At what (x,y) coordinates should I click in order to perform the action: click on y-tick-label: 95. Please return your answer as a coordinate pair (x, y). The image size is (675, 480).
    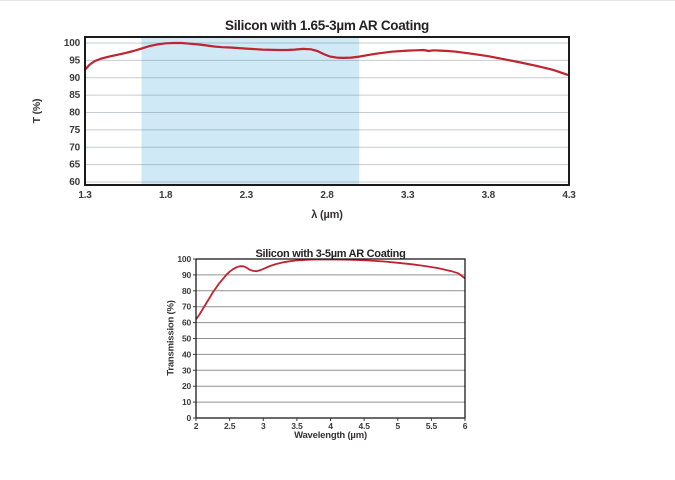
    Looking at the image, I should click on (74, 60).